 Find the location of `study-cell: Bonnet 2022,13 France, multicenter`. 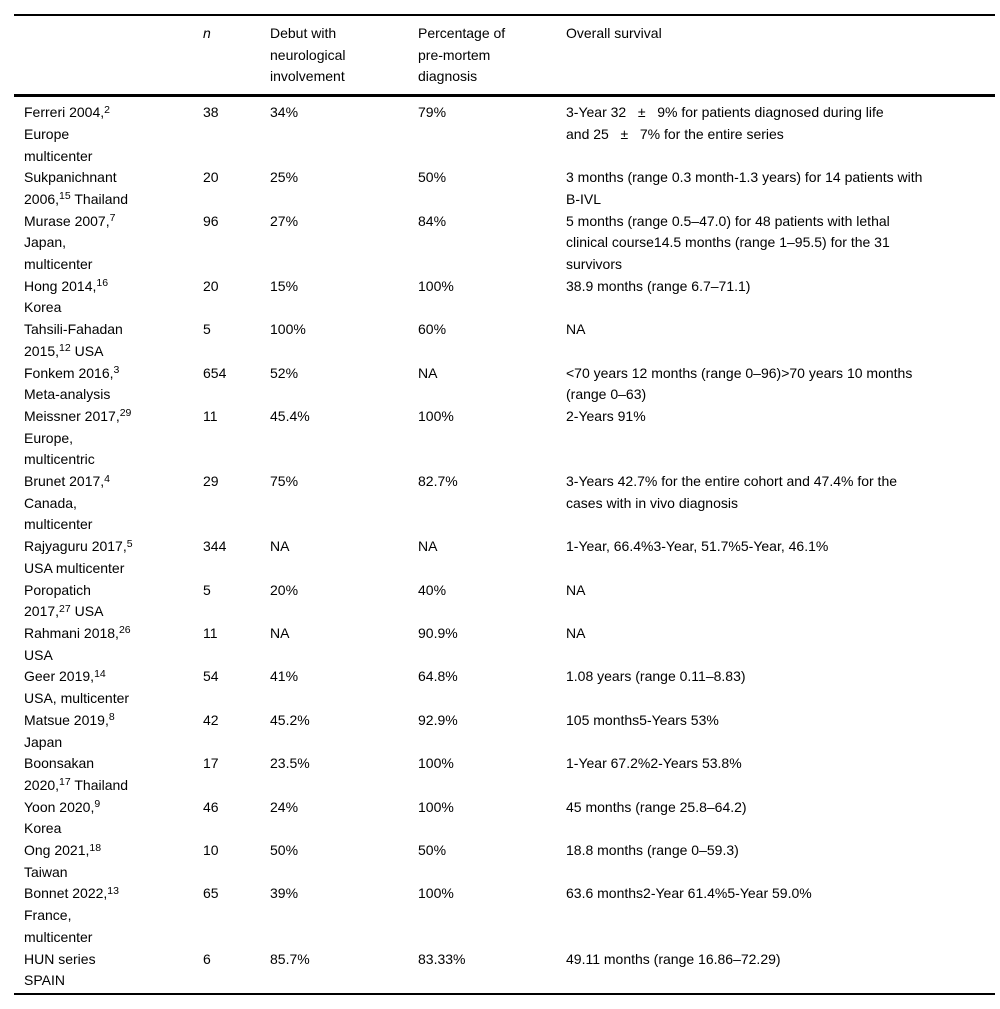

study-cell: Bonnet 2022,13 France, multicenter is located at coordinates (71, 914).